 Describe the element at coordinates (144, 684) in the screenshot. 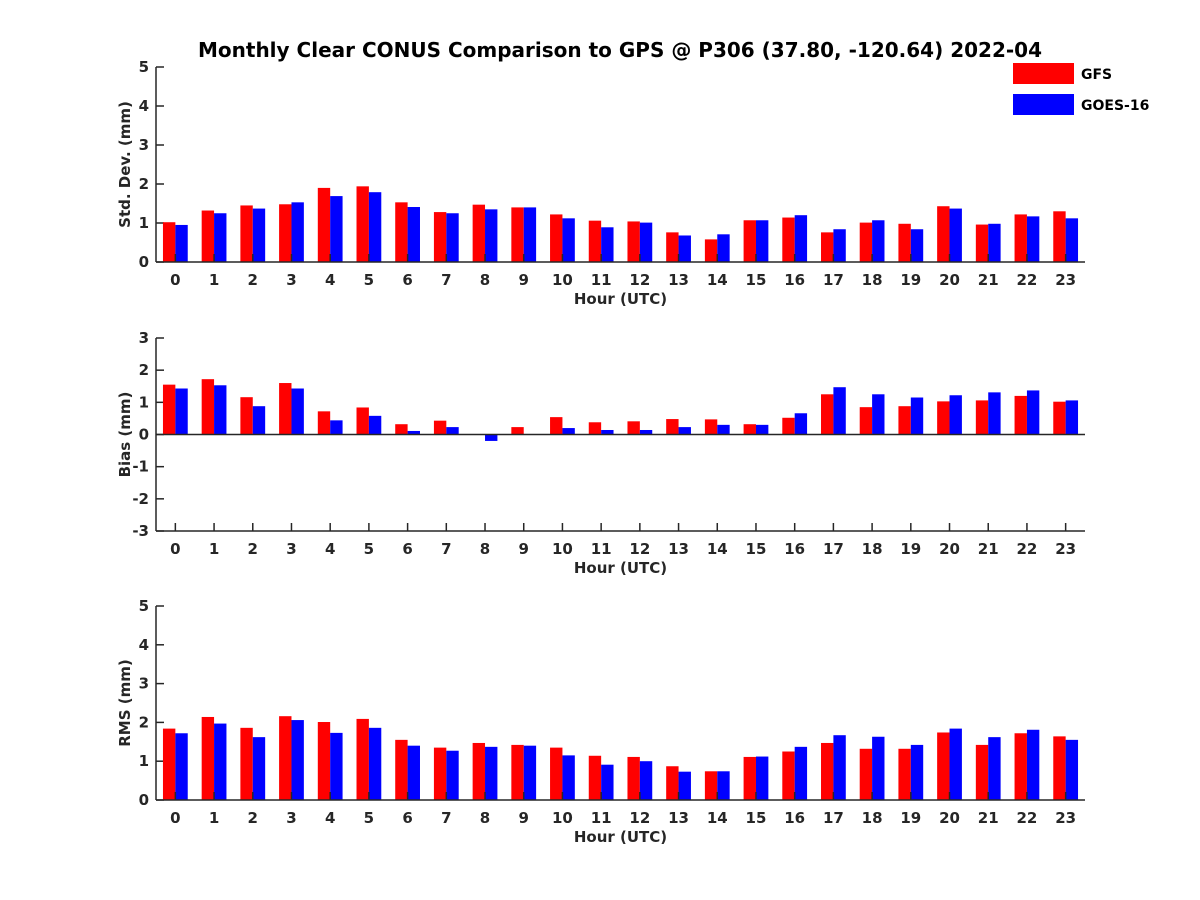

I see `y-tick-label: 3` at that location.